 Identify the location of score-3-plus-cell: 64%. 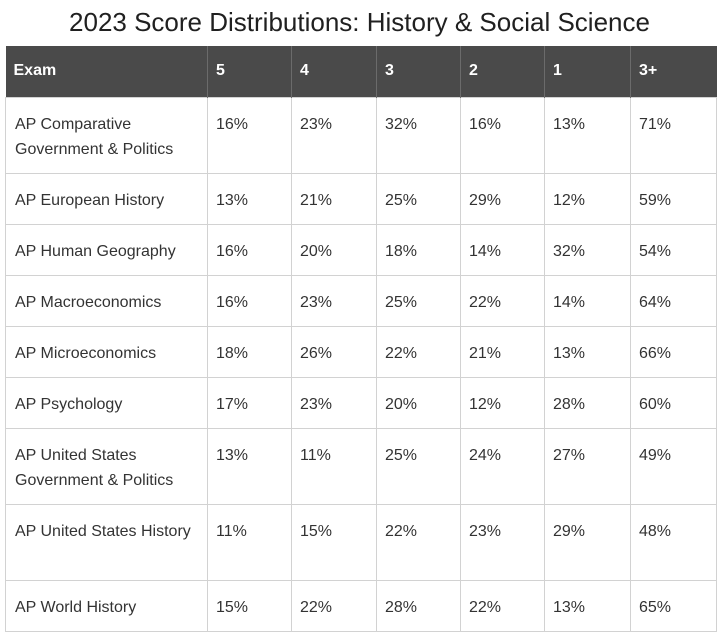
(673, 300).